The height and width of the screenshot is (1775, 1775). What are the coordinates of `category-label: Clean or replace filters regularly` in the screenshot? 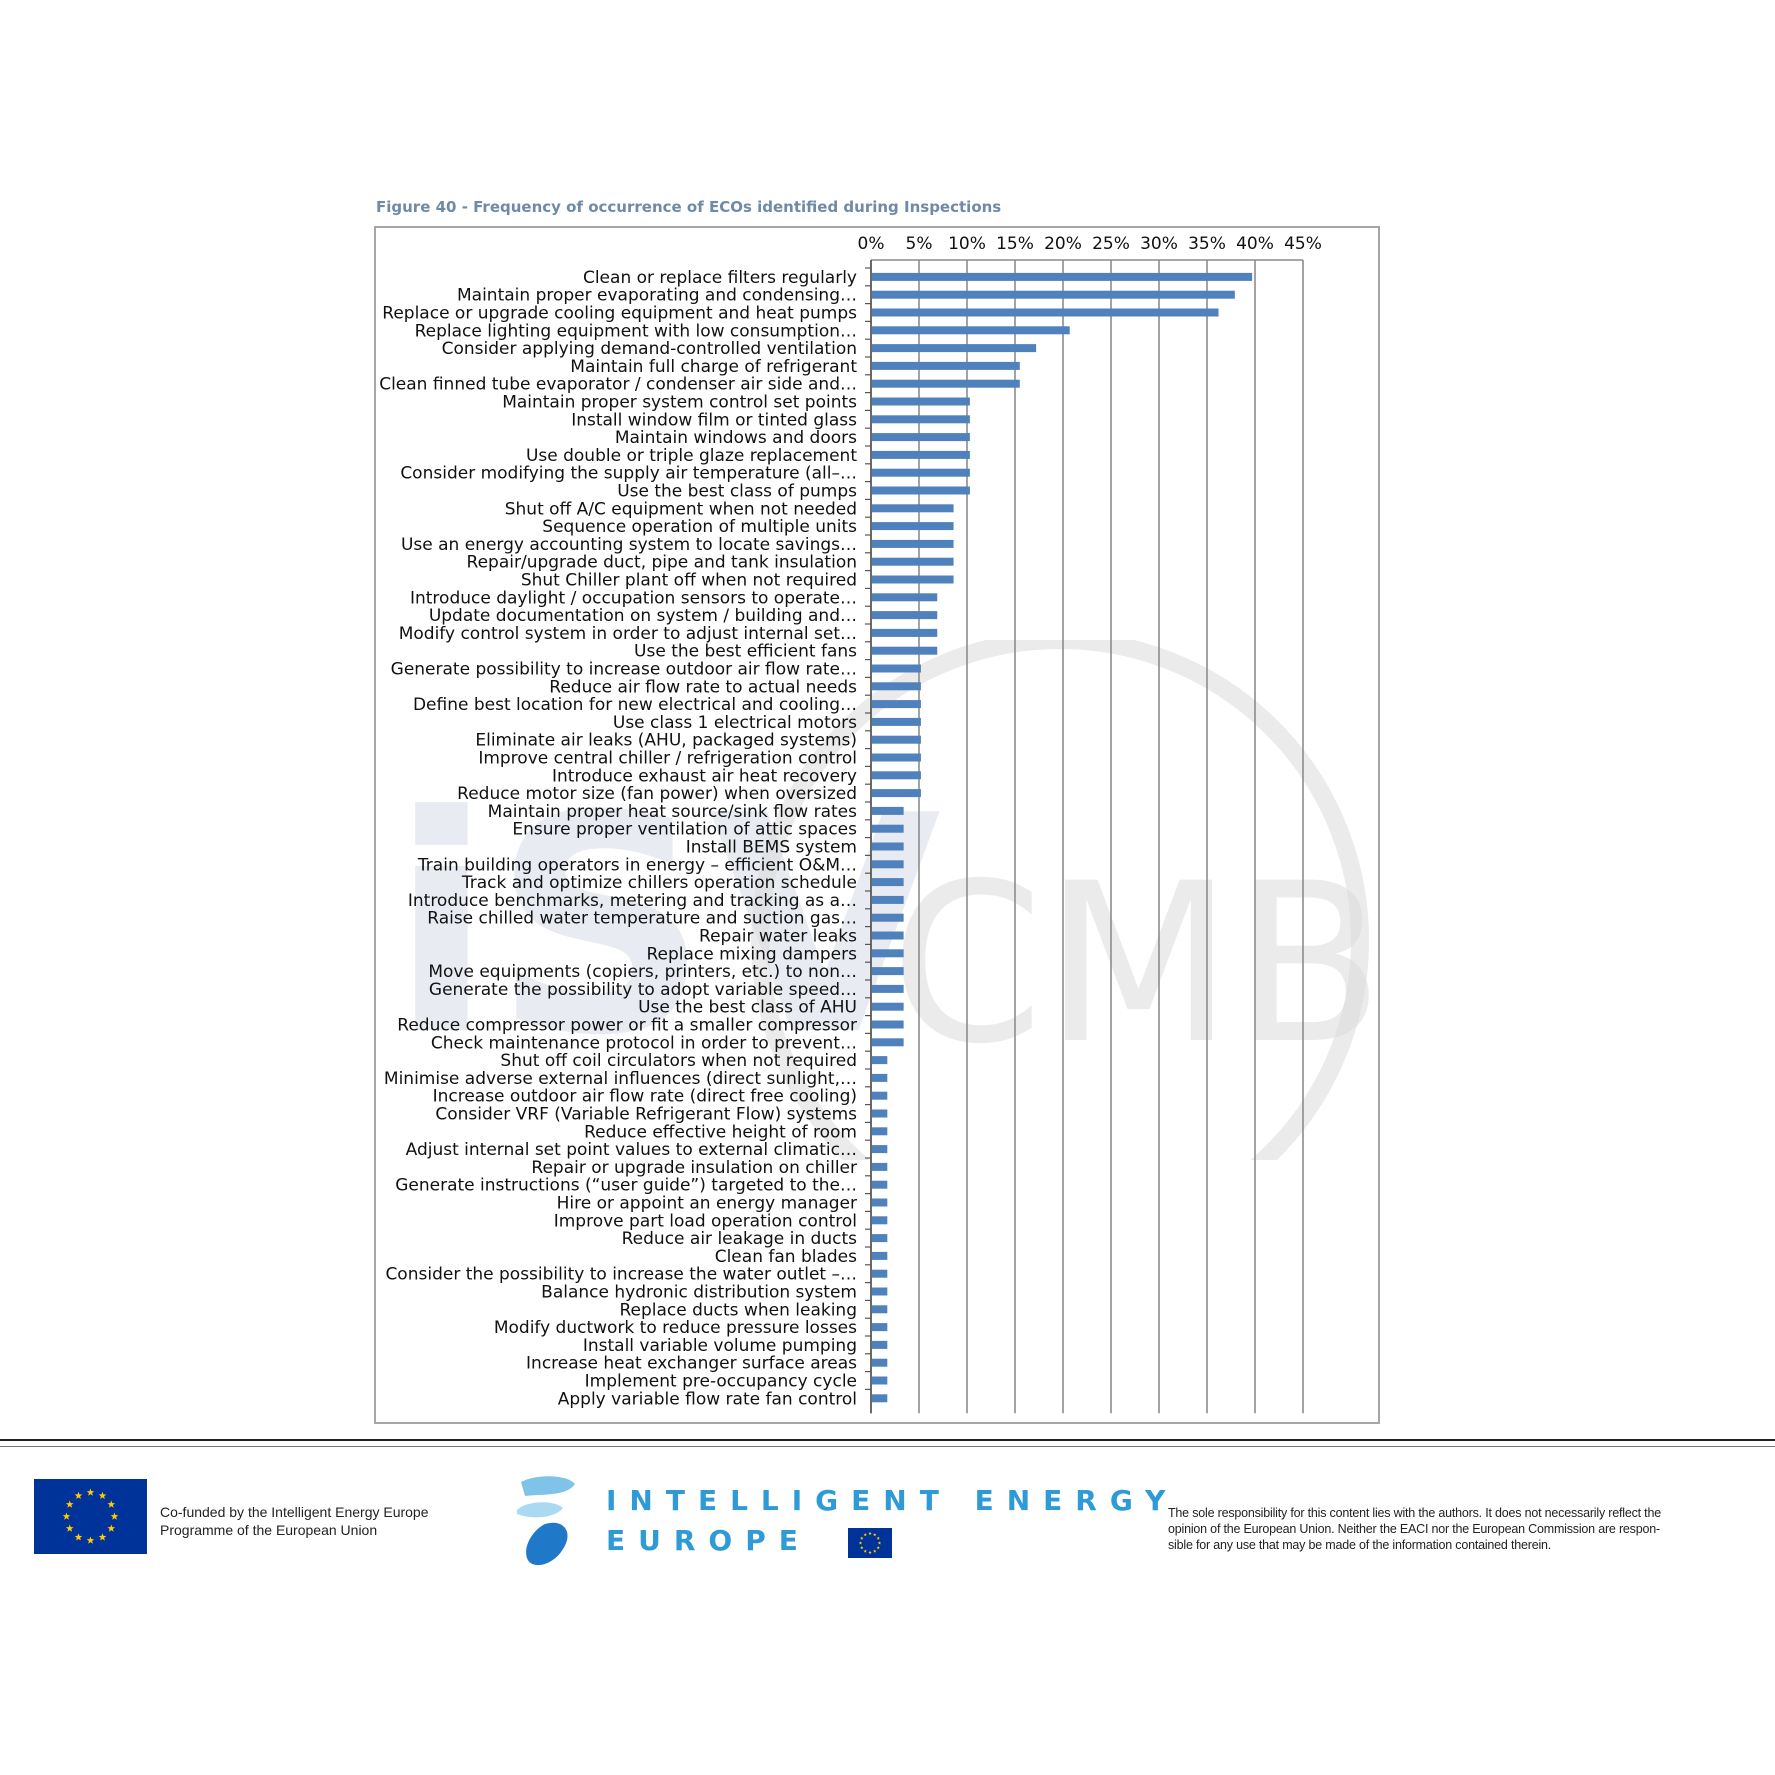 It's located at (720, 278).